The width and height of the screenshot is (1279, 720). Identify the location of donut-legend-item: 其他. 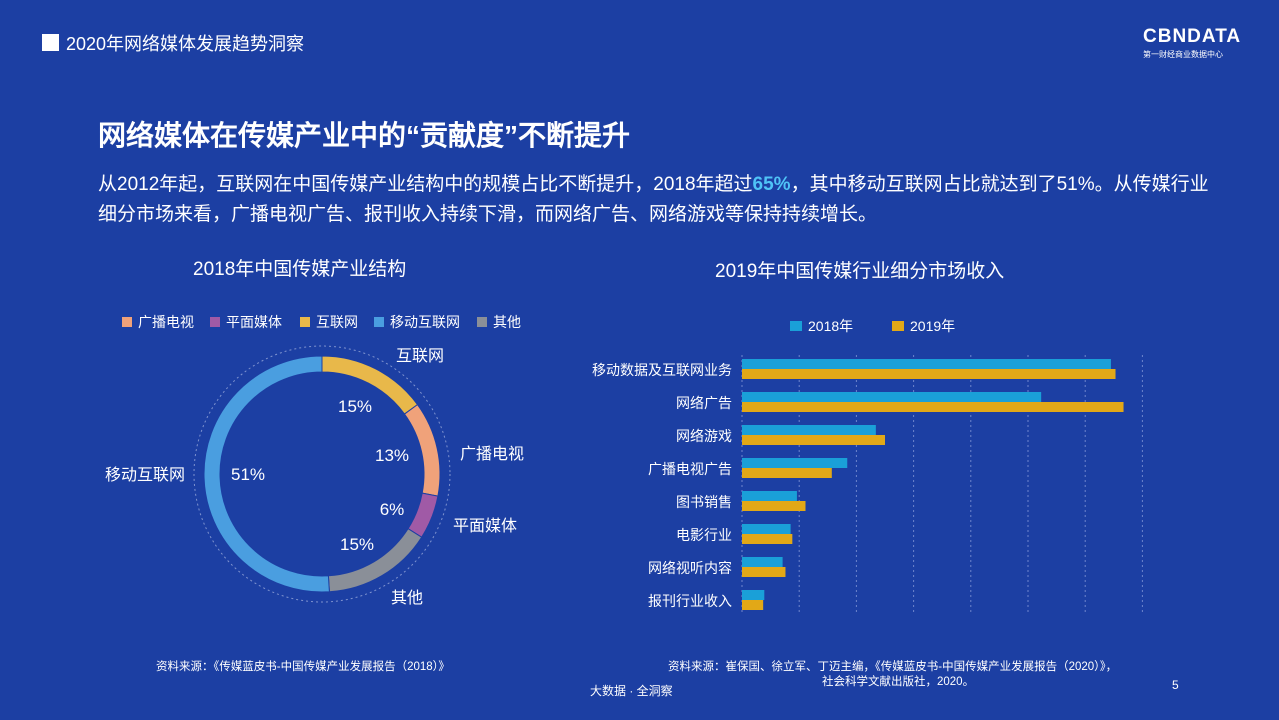
(499, 322).